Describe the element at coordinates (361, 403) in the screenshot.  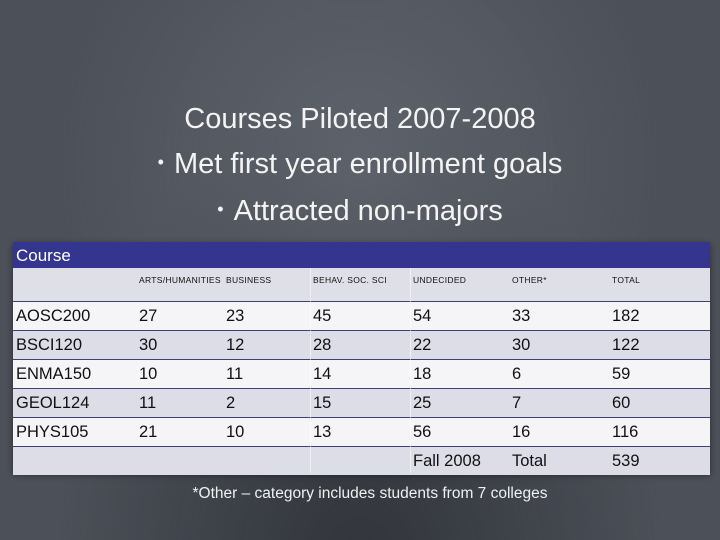
I see `table-row: GEOL124 11 2 15 25 7 60` at that location.